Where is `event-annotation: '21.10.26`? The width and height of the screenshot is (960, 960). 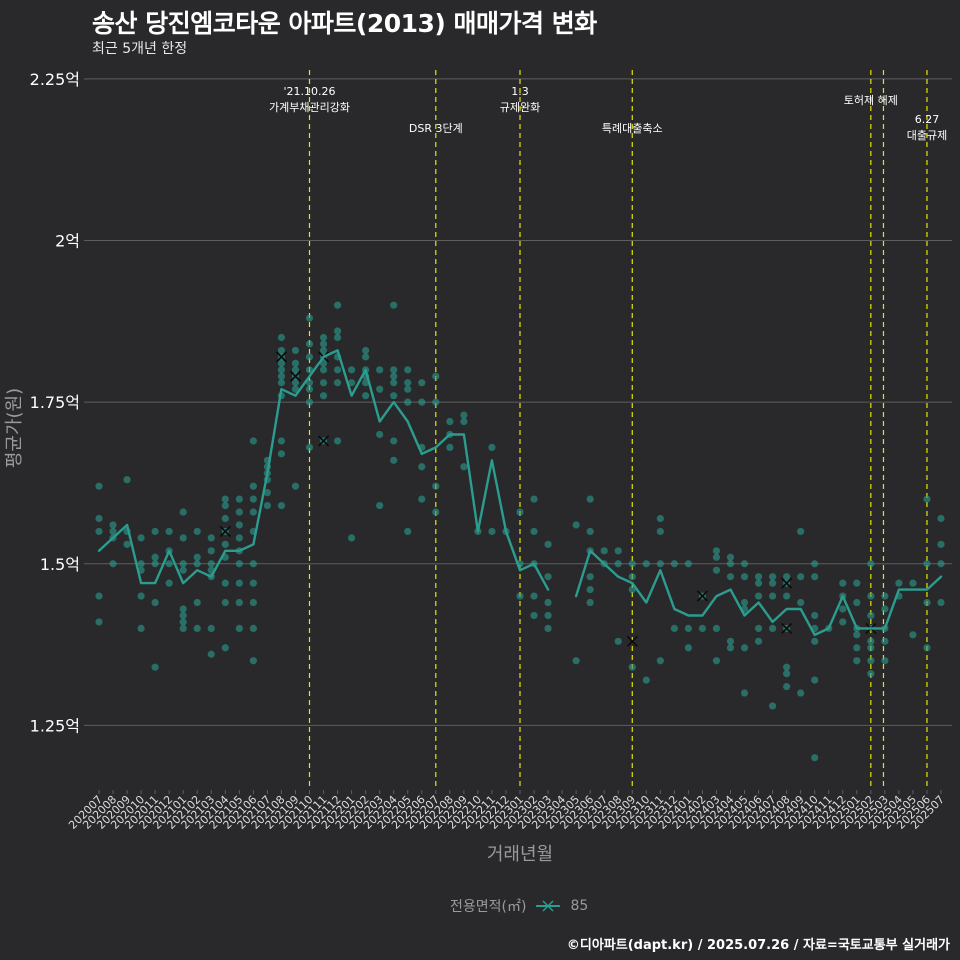
event-annotation: '21.10.26 is located at coordinates (309, 91).